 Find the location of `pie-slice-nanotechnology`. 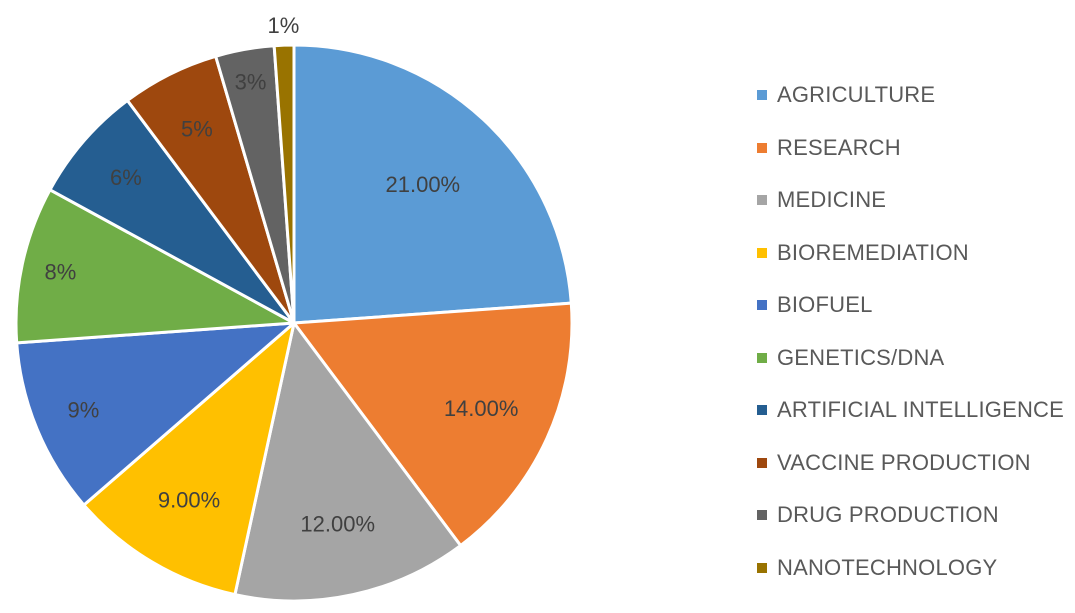

pie-slice-nanotechnology is located at coordinates (284, 184).